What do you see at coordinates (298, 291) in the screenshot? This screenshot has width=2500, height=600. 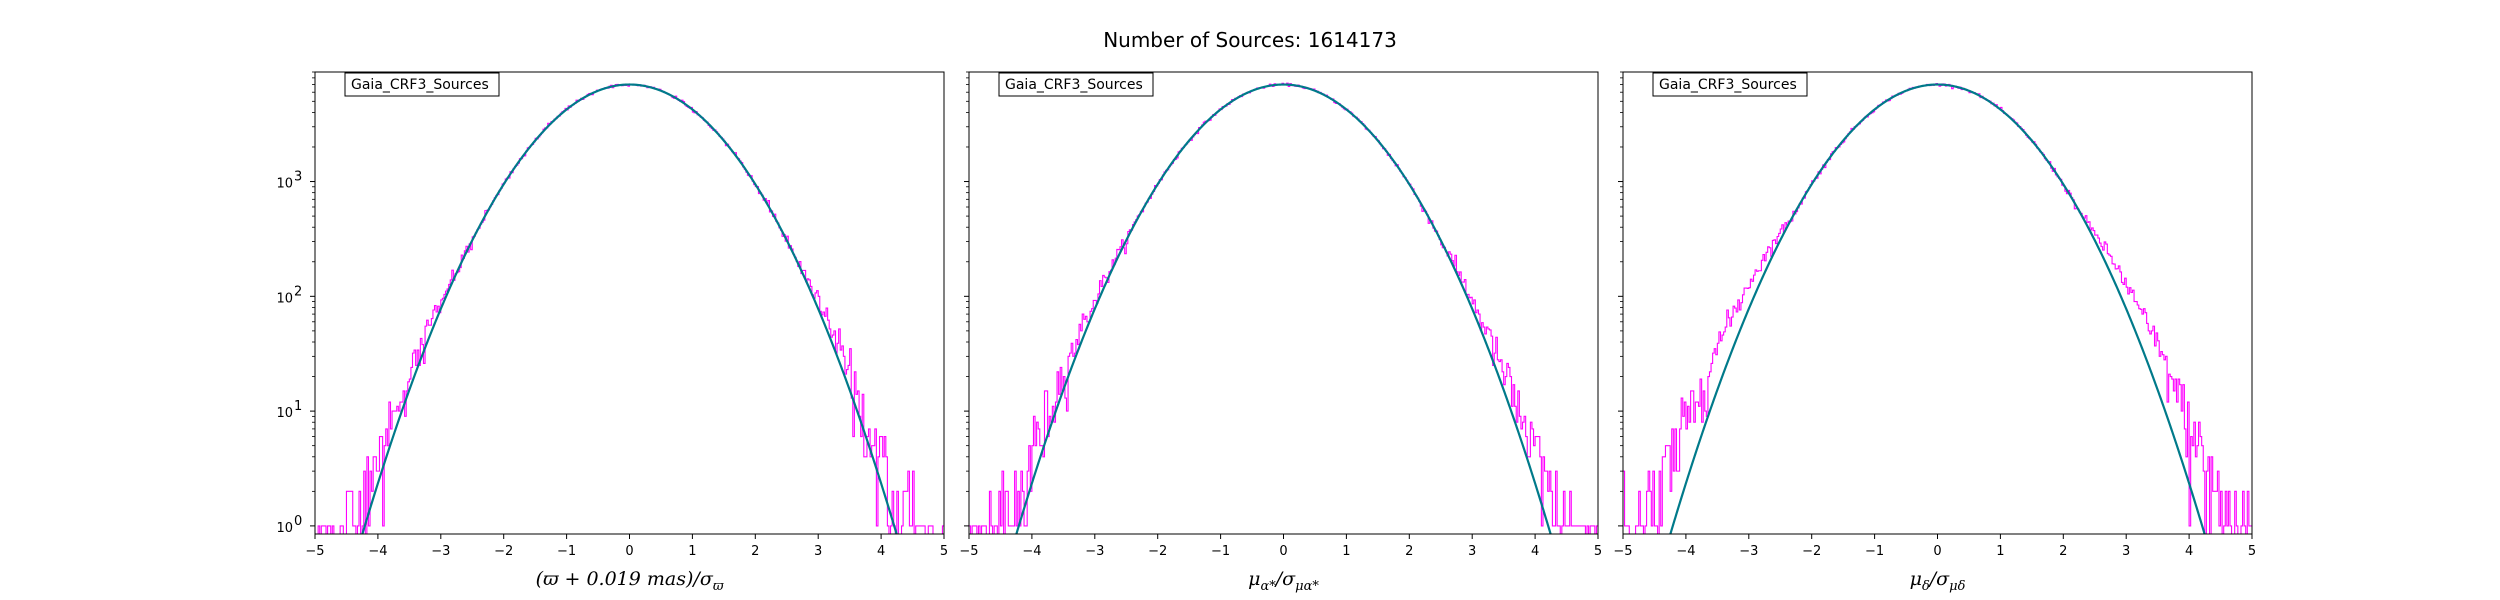 I see `y-tick-exponent: 2` at bounding box center [298, 291].